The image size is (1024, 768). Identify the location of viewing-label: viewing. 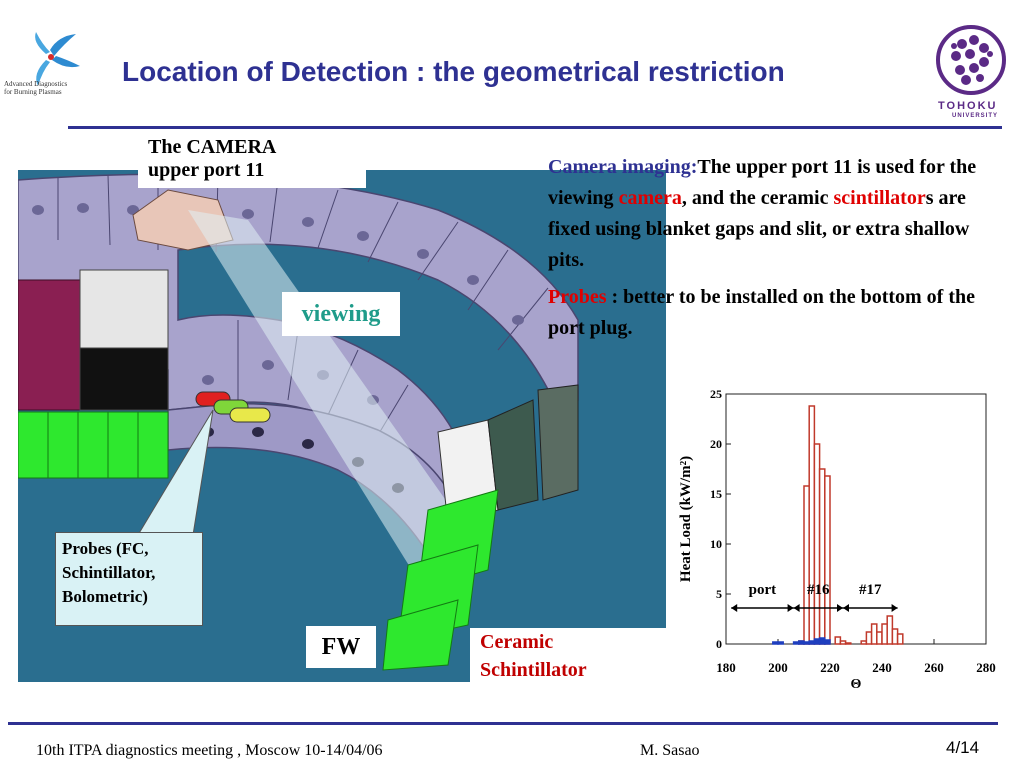
(341, 314).